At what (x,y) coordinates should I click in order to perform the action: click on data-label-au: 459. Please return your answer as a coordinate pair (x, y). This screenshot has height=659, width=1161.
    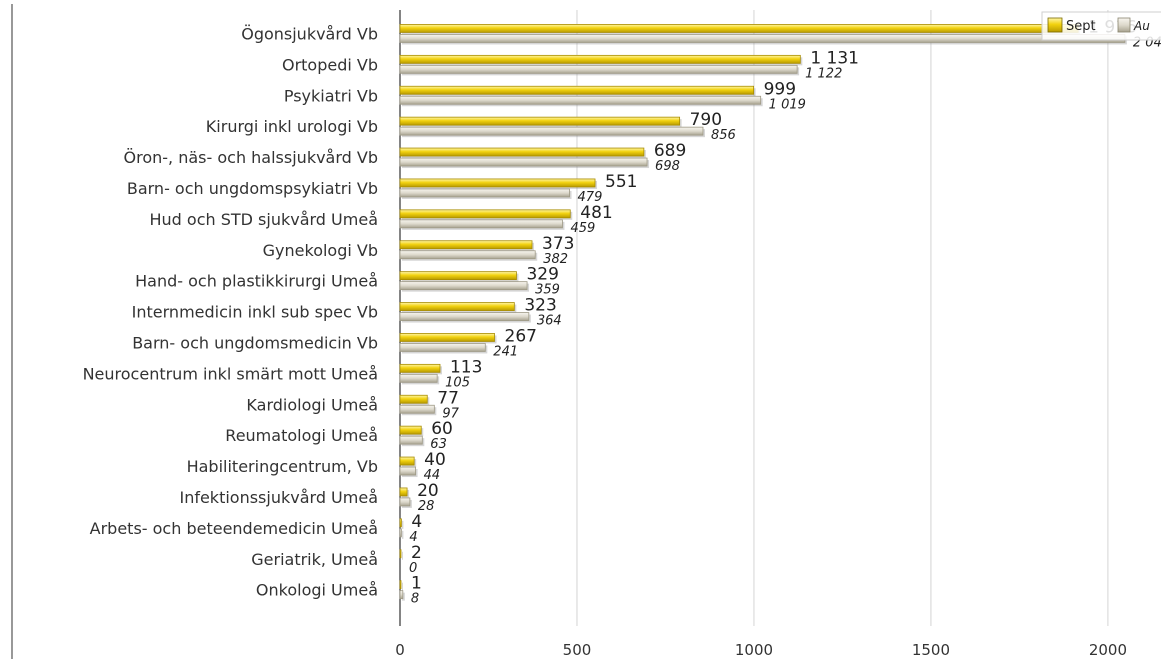
    Looking at the image, I should click on (582, 228).